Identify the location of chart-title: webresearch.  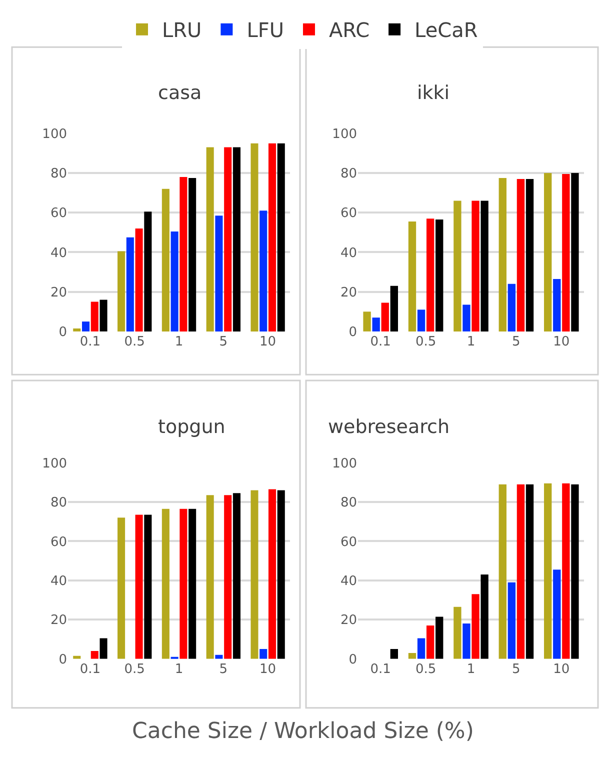
(389, 427).